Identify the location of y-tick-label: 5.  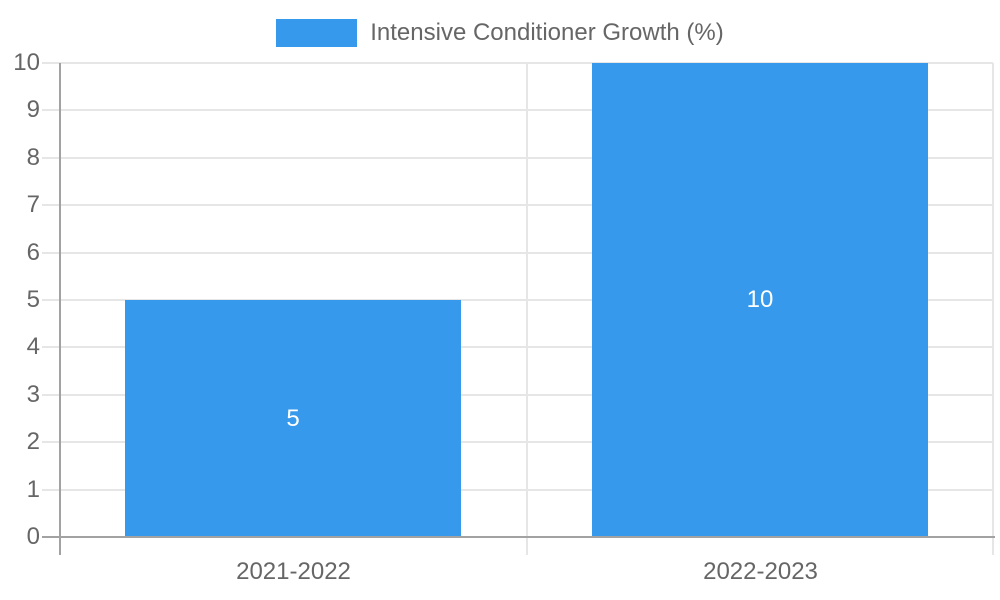
(33, 299).